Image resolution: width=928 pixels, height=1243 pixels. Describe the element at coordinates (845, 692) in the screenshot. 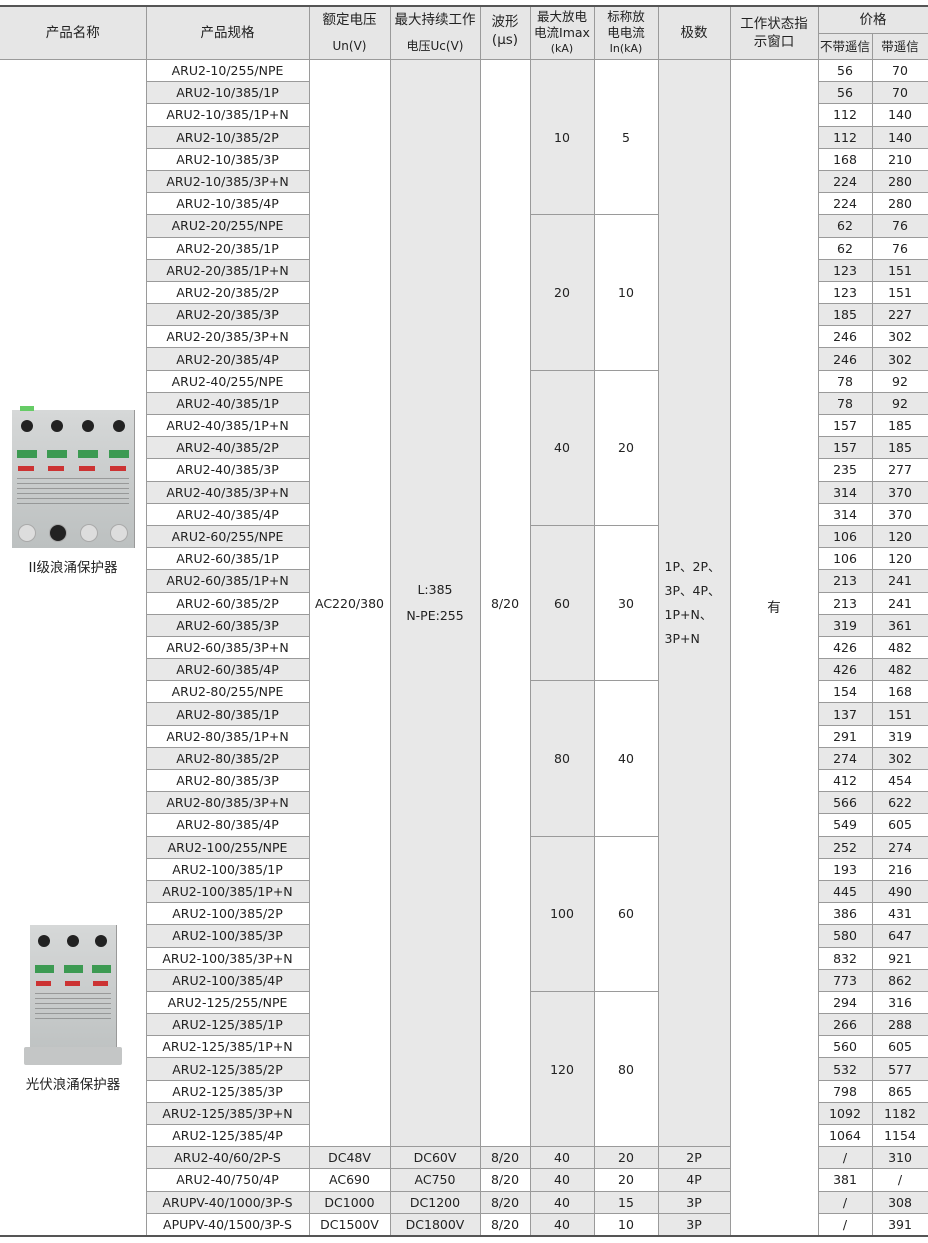

I see `price-no-remote: 154` at that location.